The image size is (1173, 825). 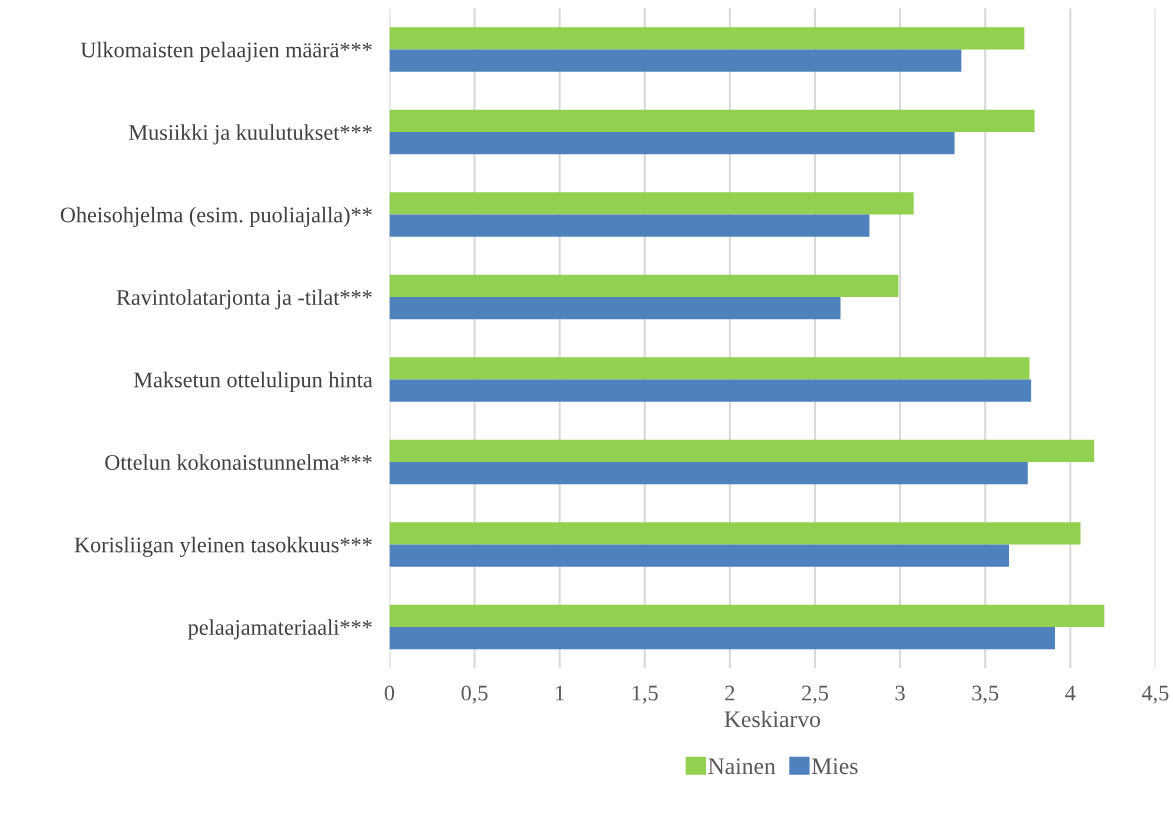 I want to click on x-tick-label: 1, so click(x=560, y=693).